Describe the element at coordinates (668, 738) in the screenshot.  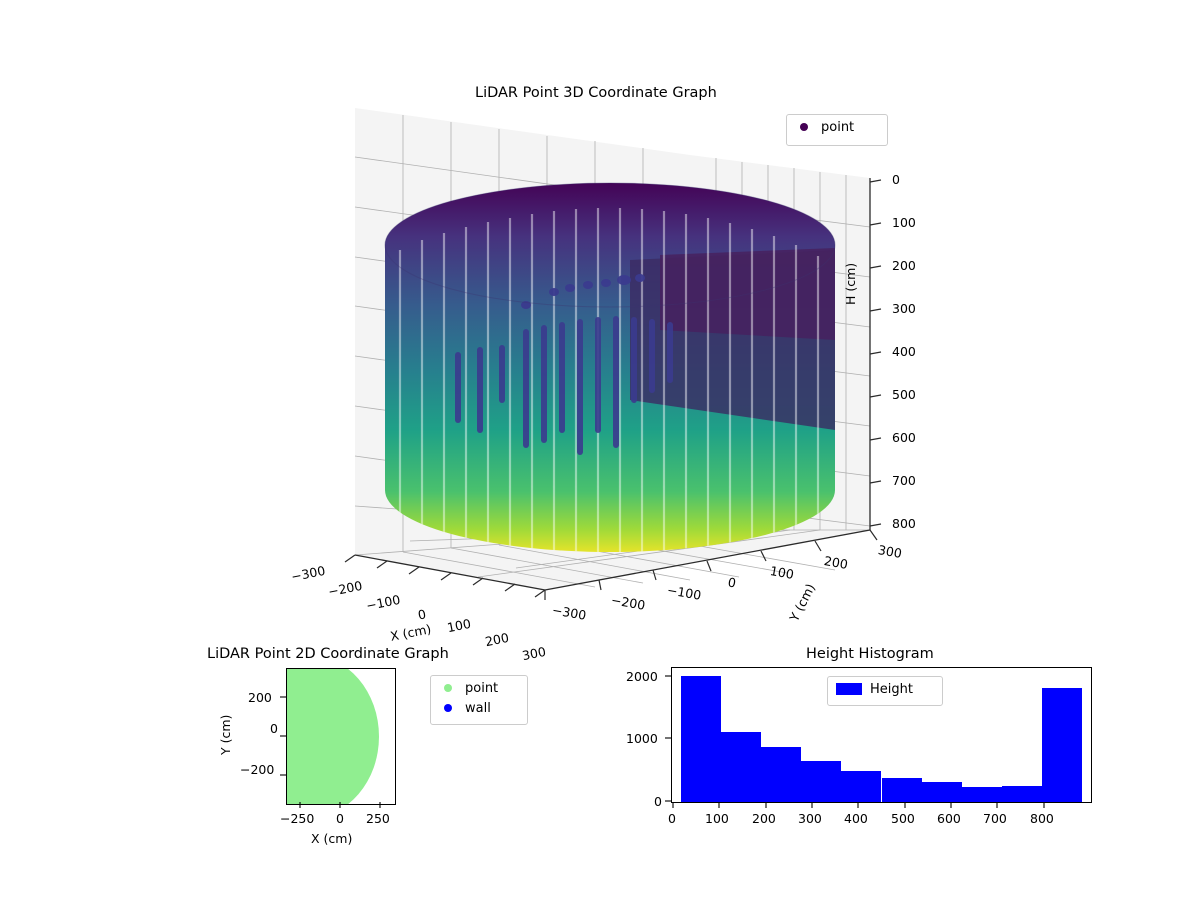
I see `histogram-ytick-marks` at that location.